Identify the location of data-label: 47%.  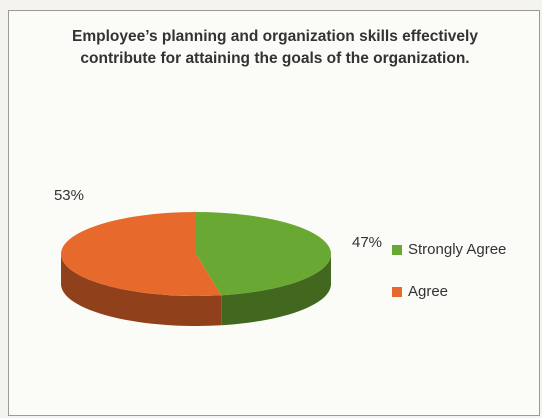
(367, 242).